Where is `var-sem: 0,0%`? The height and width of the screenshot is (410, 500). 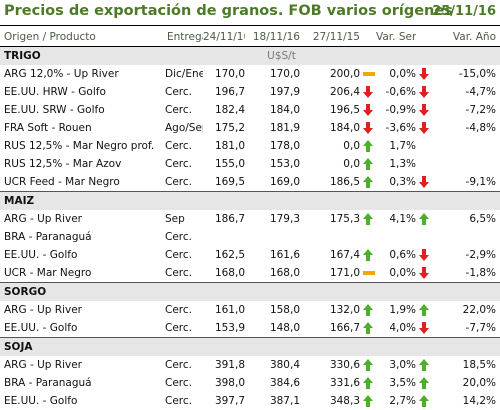 var-sem: 0,0% is located at coordinates (396, 273).